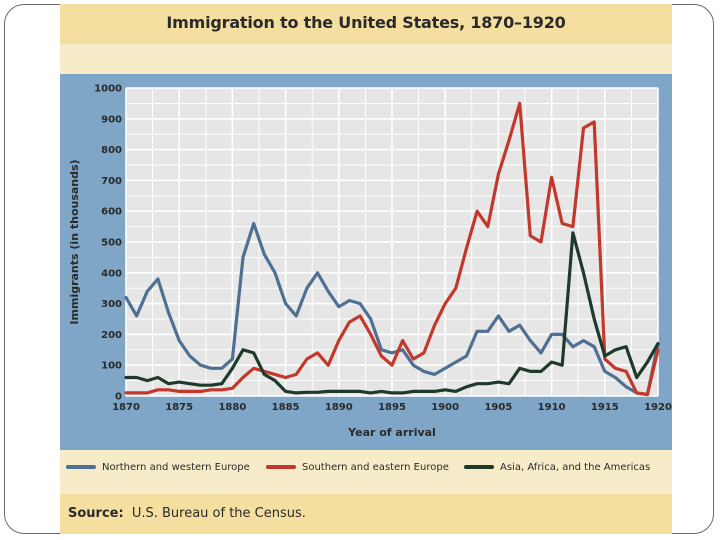  I want to click on x-tick-label: 1875, so click(179, 407).